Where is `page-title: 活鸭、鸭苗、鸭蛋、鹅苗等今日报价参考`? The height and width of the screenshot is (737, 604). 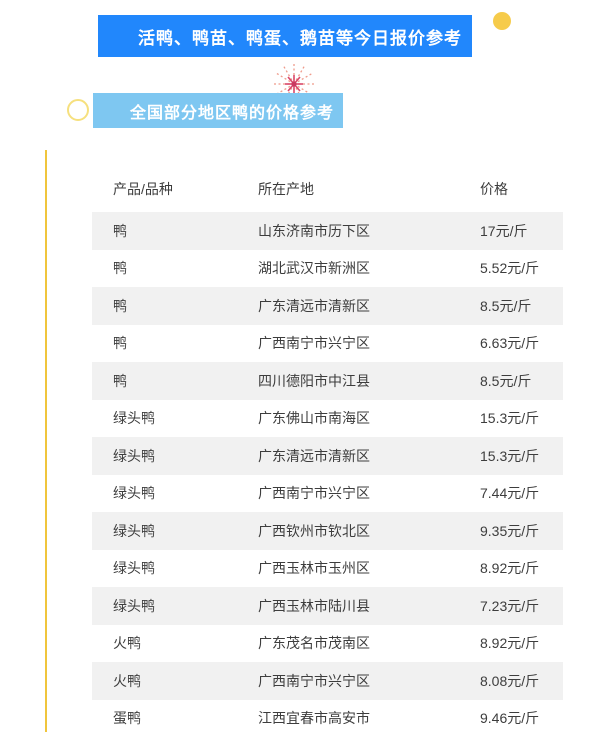
page-title: 活鸭、鸭苗、鸭蛋、鹅苗等今日报价参考 is located at coordinates (300, 36).